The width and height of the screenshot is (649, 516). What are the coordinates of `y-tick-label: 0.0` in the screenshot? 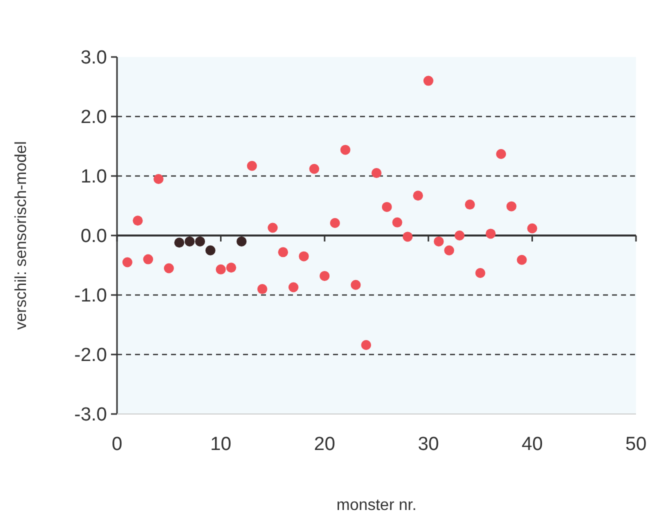 It's located at (93, 237).